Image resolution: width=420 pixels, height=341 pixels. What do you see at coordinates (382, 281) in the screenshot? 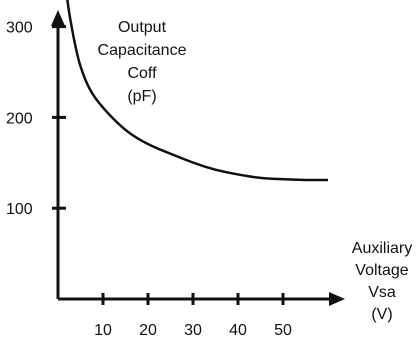
I see `x-axis-label: Auxiliary Voltage Vsa (V)` at bounding box center [382, 281].